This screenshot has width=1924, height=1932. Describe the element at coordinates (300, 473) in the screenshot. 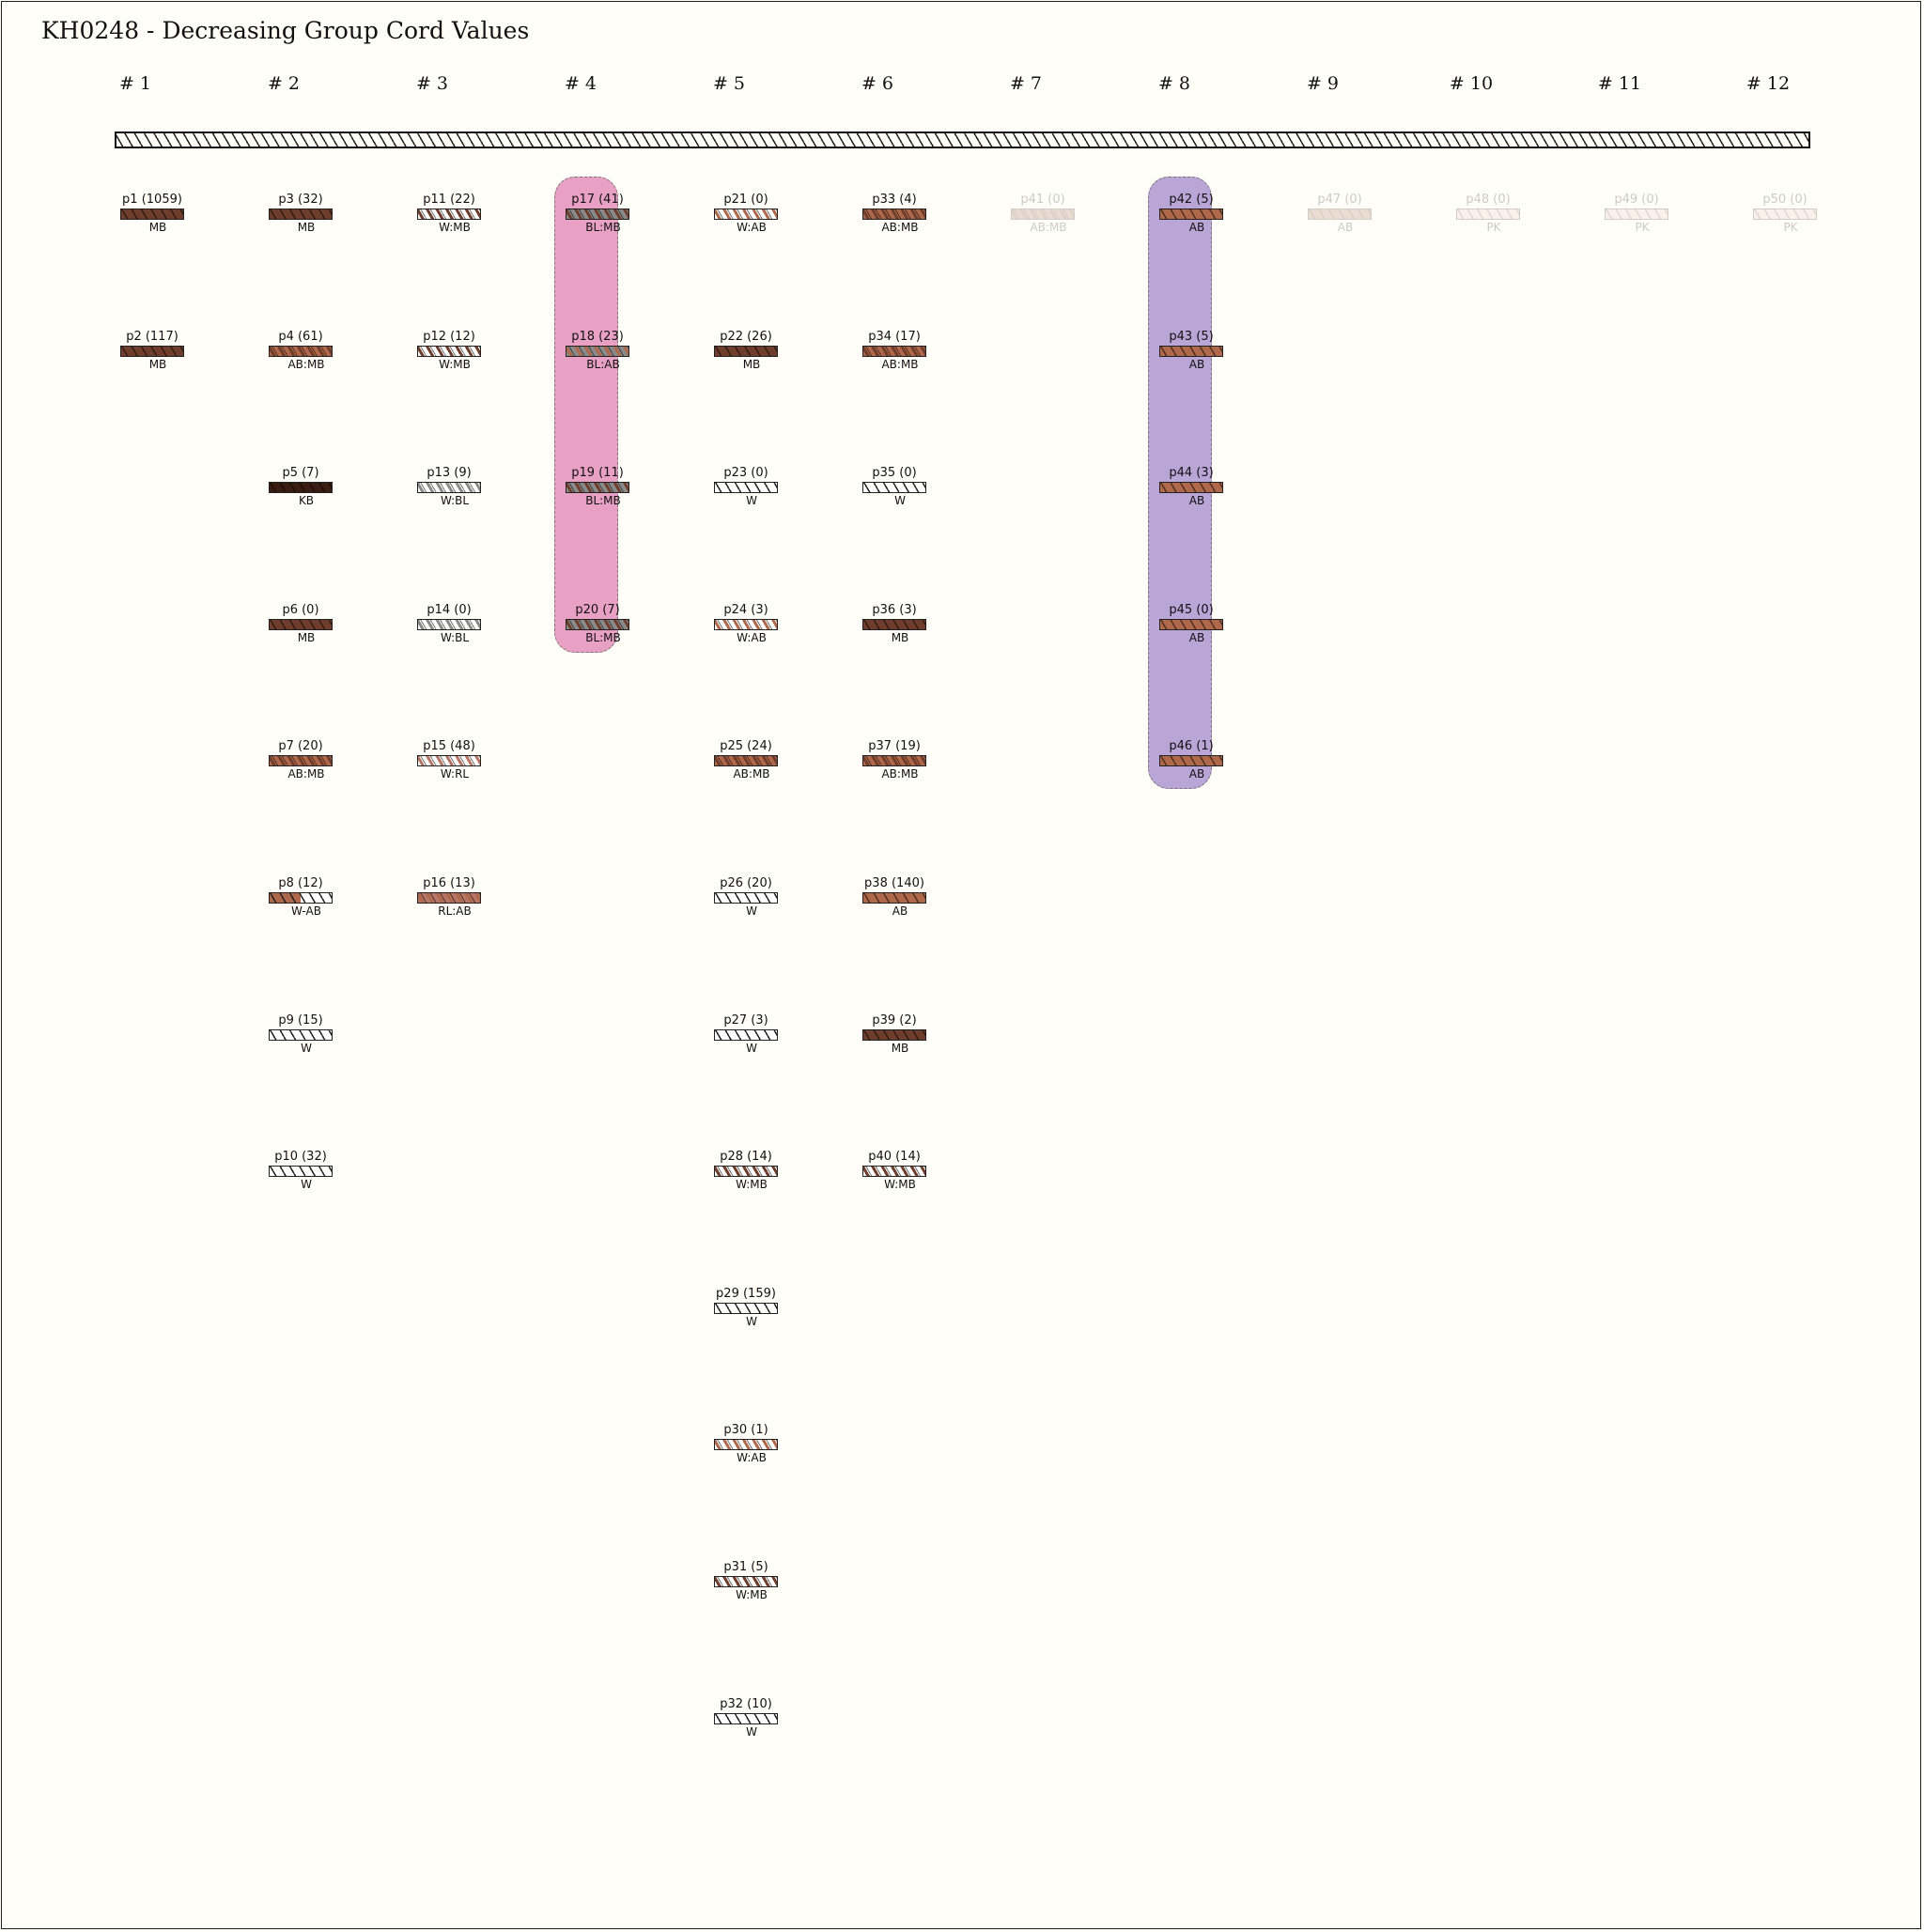

I see `cord-label: p5 (7)` at that location.